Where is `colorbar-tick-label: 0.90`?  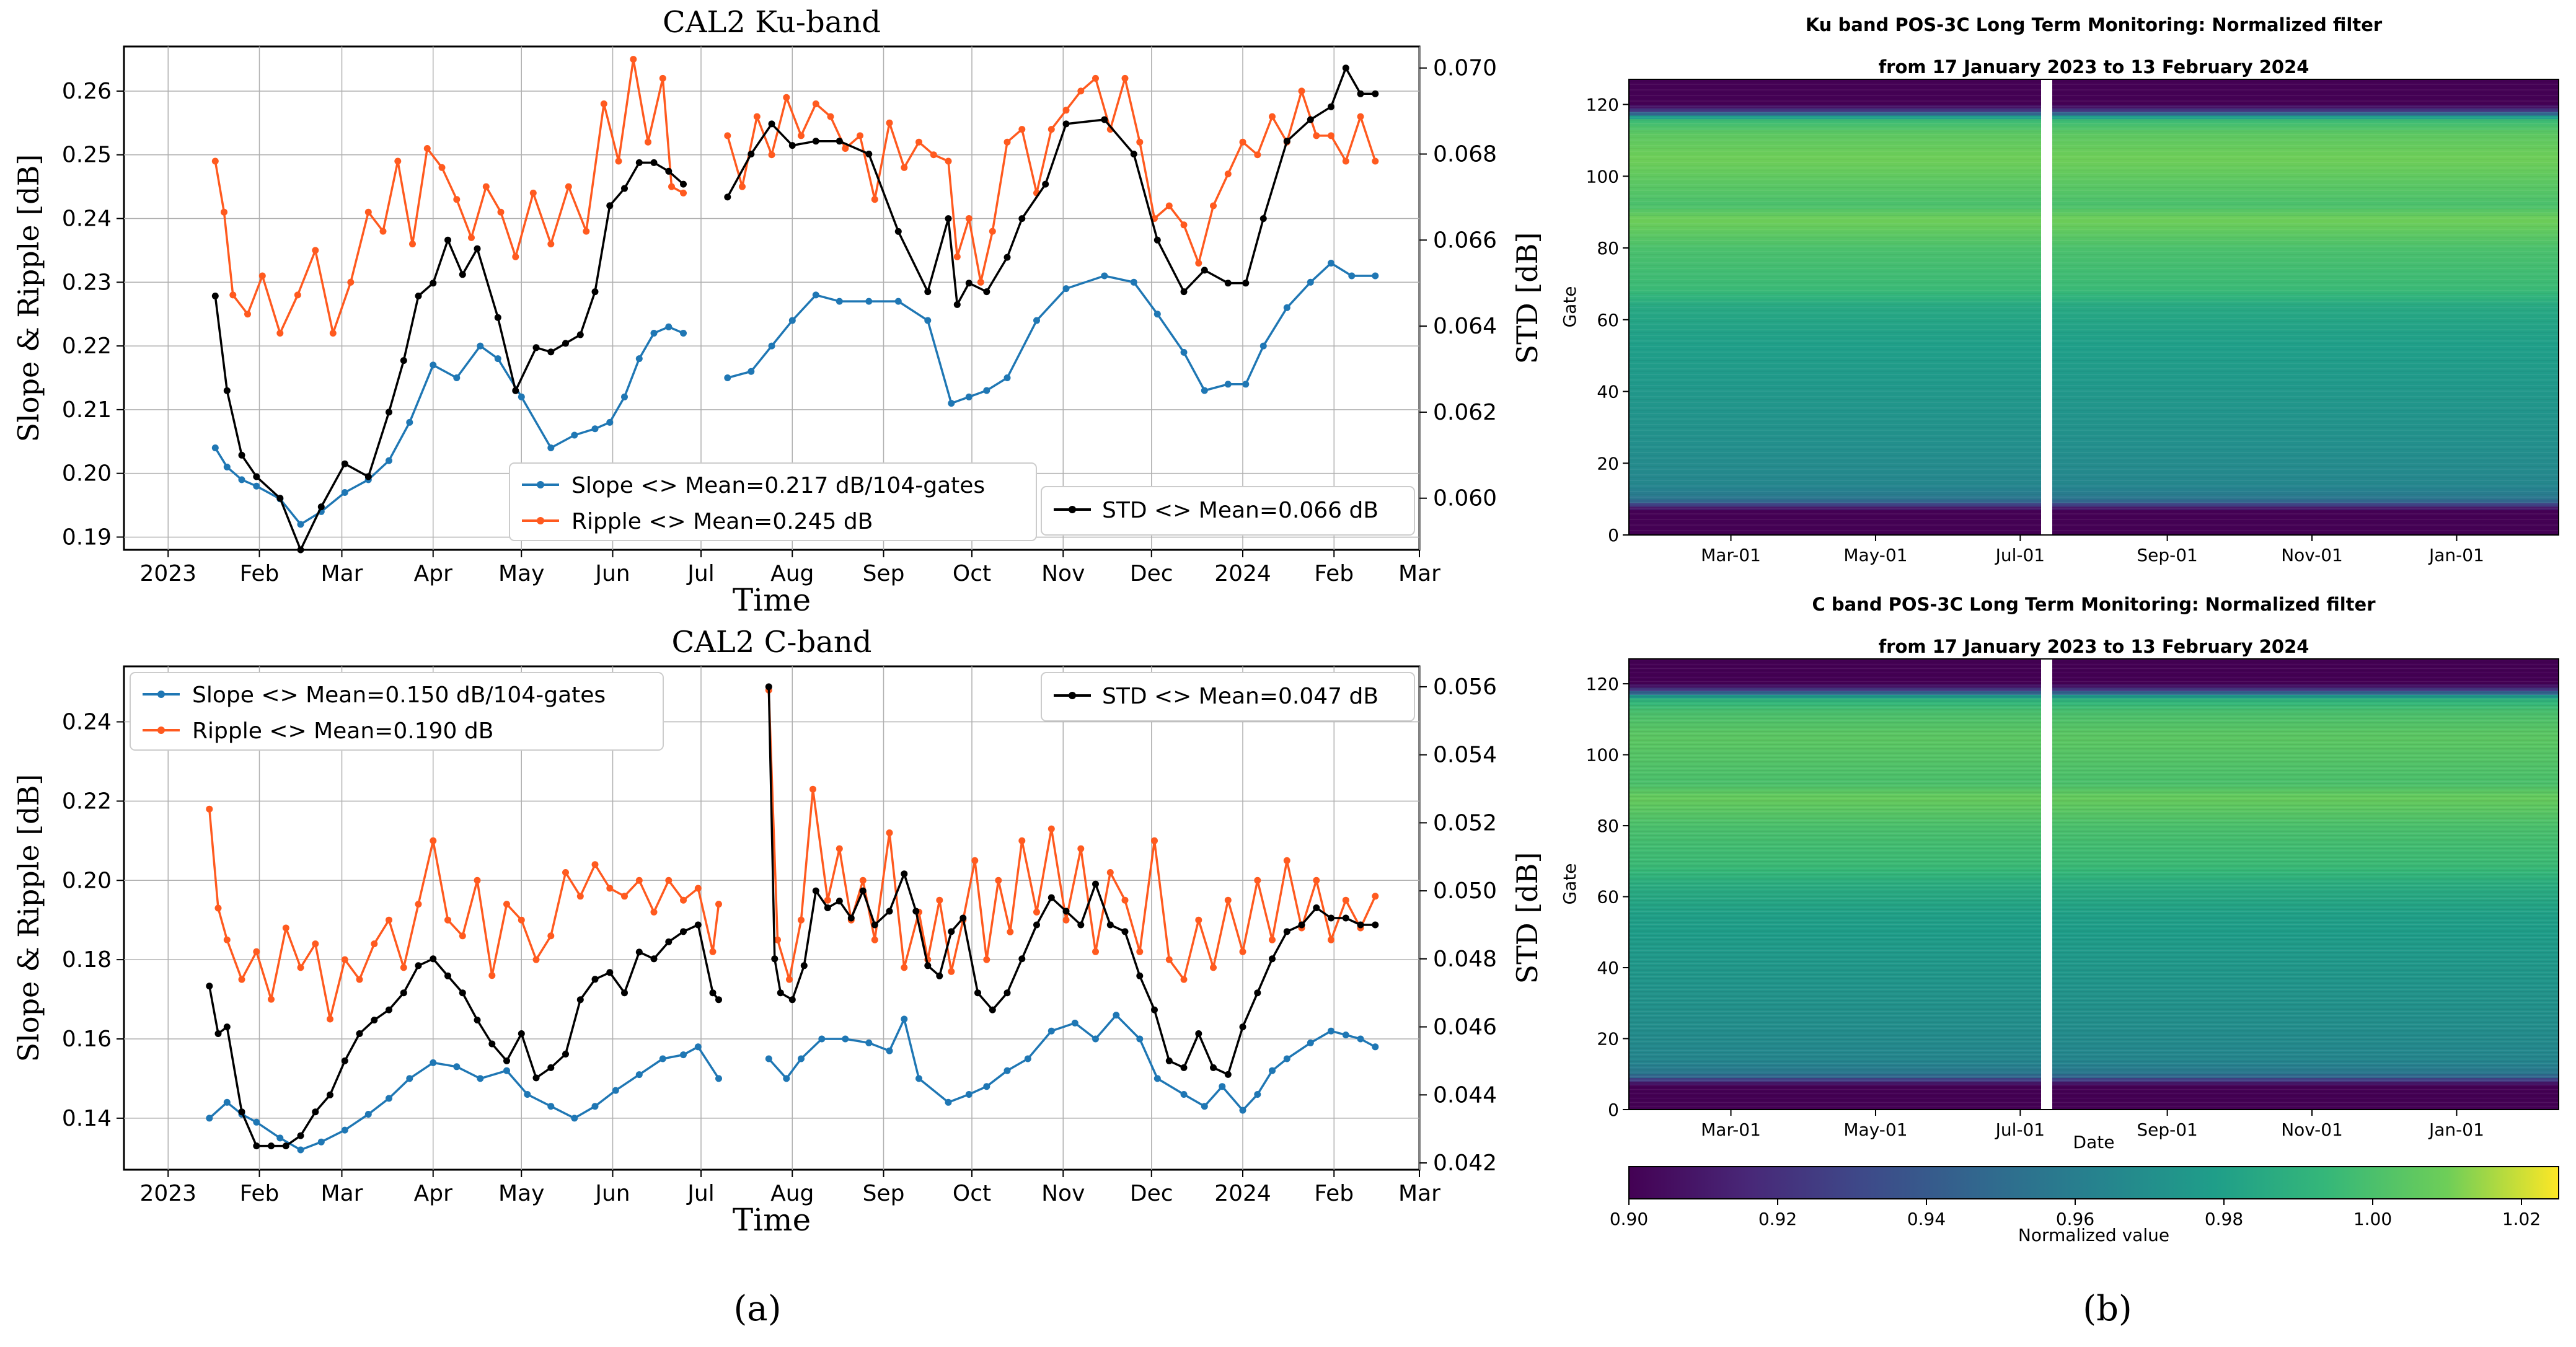
colorbar-tick-label: 0.90 is located at coordinates (1629, 1219).